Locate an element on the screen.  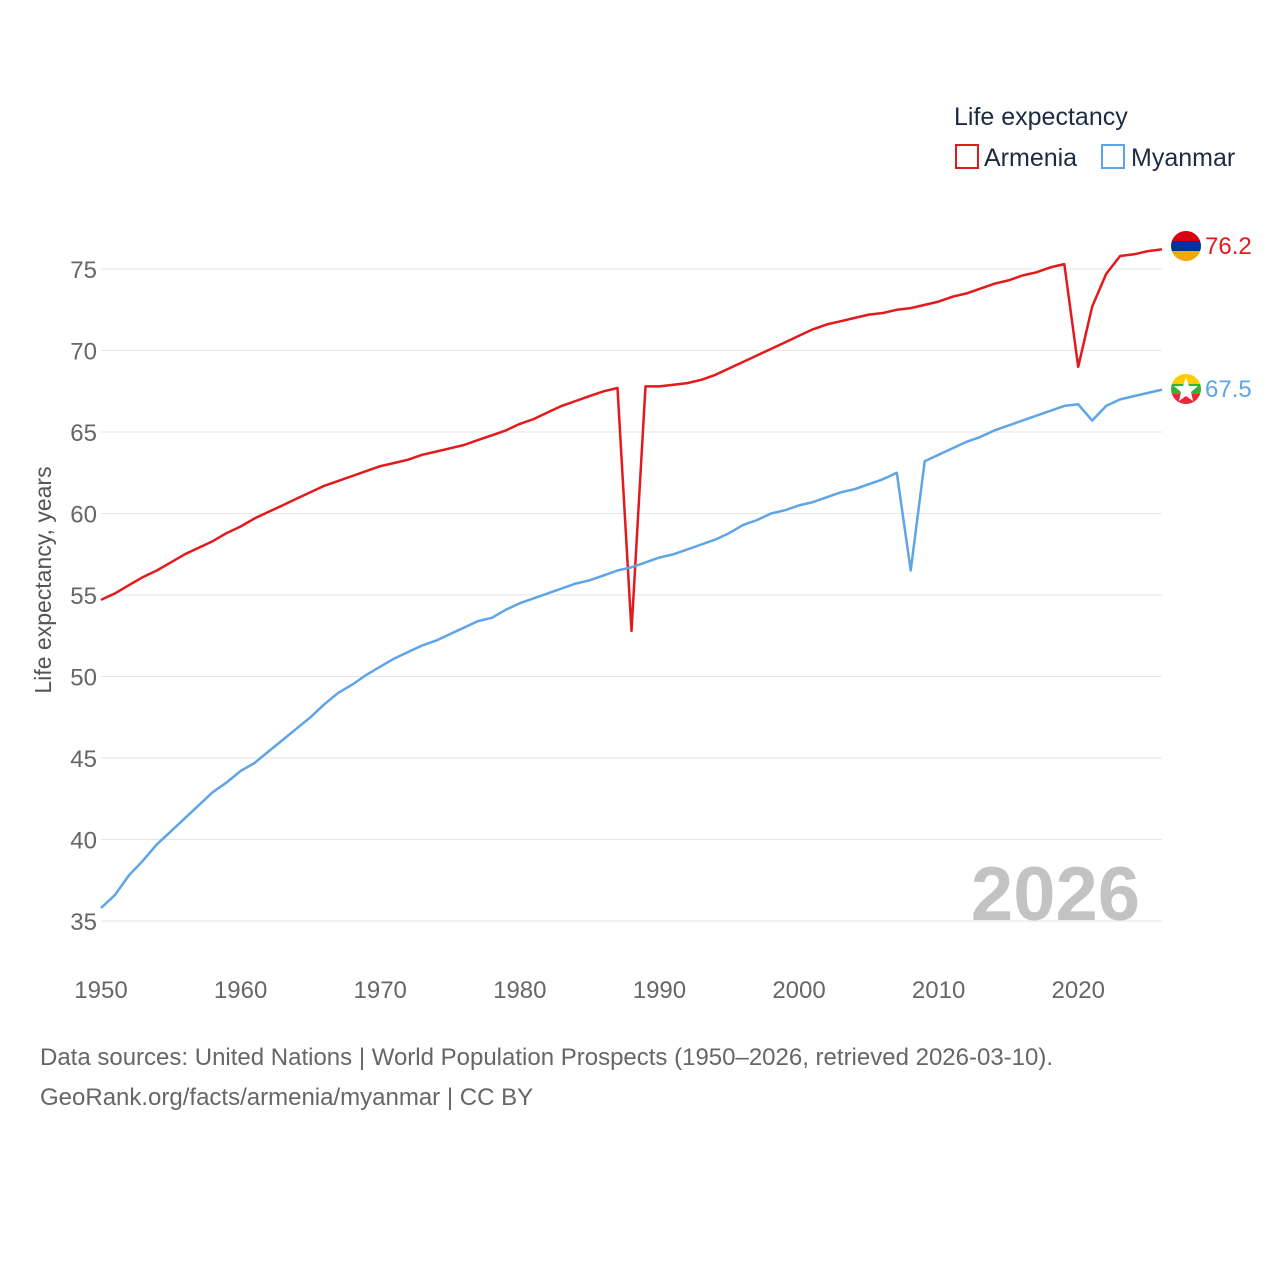
x-tick-label: 1970 is located at coordinates (380, 990).